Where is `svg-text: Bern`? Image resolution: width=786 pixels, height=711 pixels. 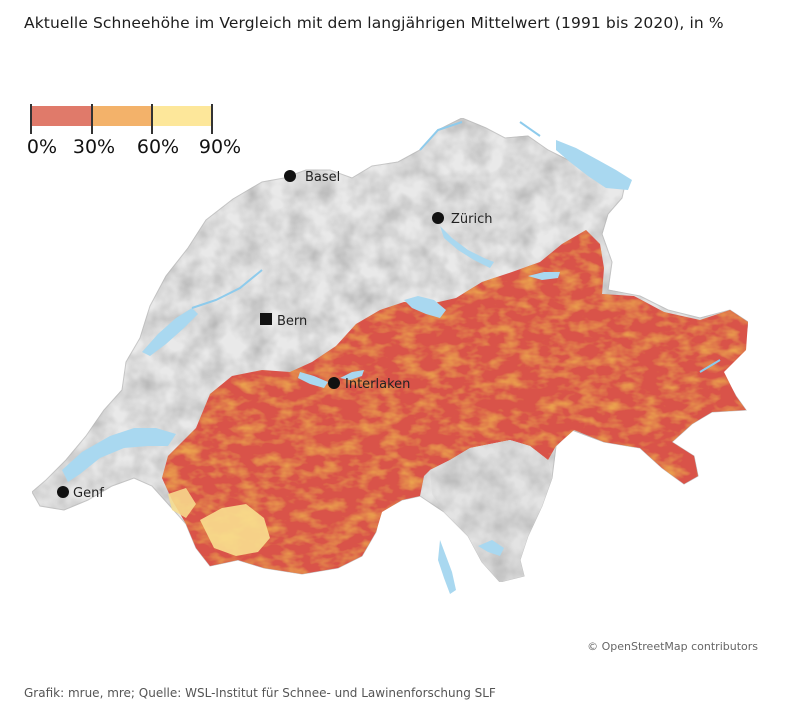
svg-text: Bern is located at coordinates (292, 321).